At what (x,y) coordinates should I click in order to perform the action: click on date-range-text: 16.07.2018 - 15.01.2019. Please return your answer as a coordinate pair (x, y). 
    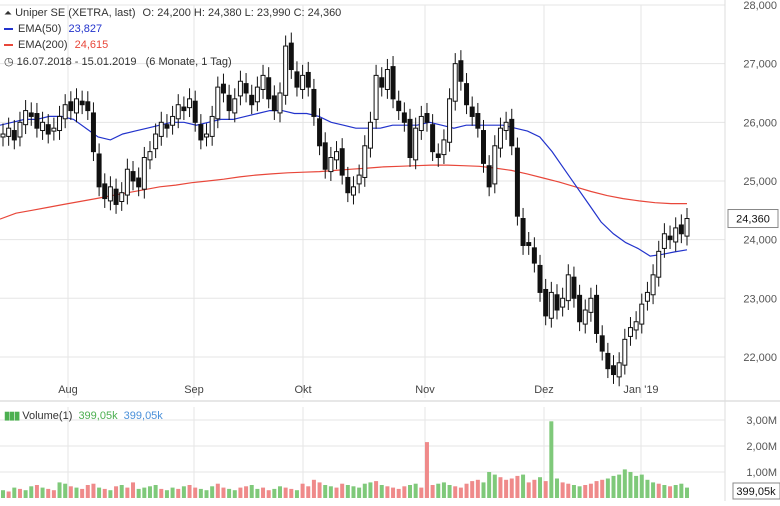
    Looking at the image, I should click on (76, 62).